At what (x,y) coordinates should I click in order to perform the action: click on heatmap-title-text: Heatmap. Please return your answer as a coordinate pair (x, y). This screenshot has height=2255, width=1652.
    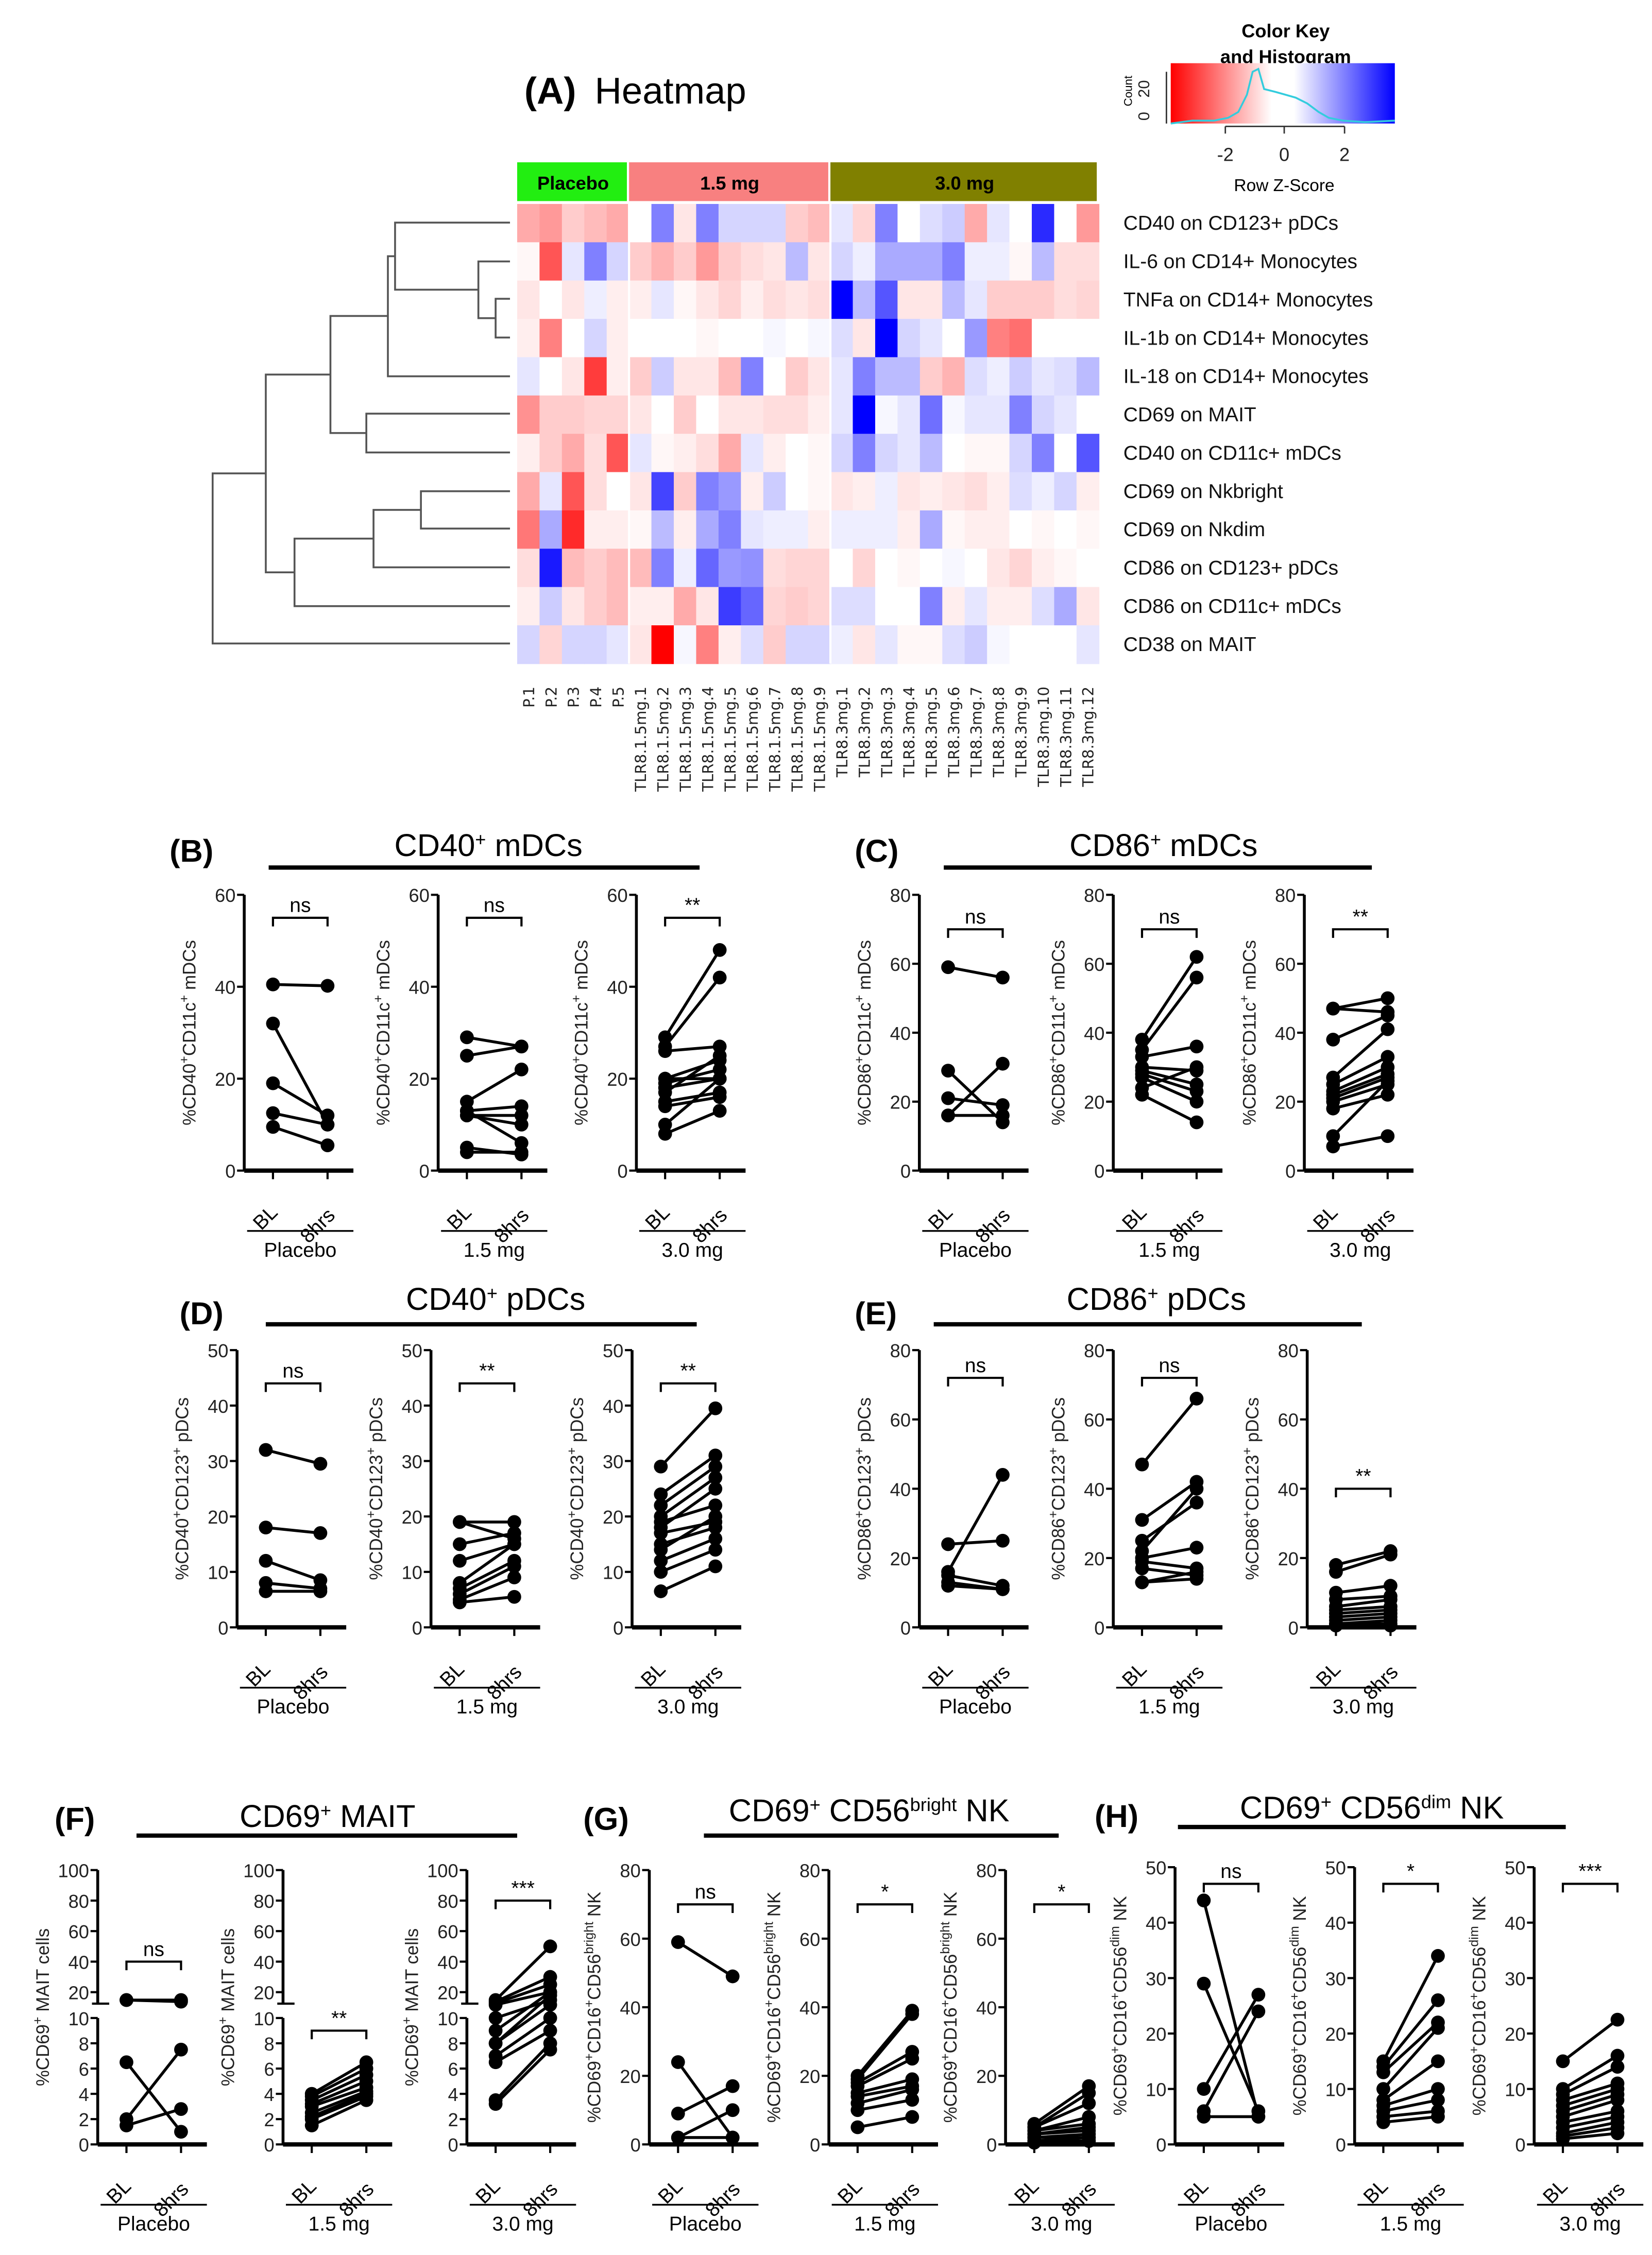
    Looking at the image, I should click on (671, 91).